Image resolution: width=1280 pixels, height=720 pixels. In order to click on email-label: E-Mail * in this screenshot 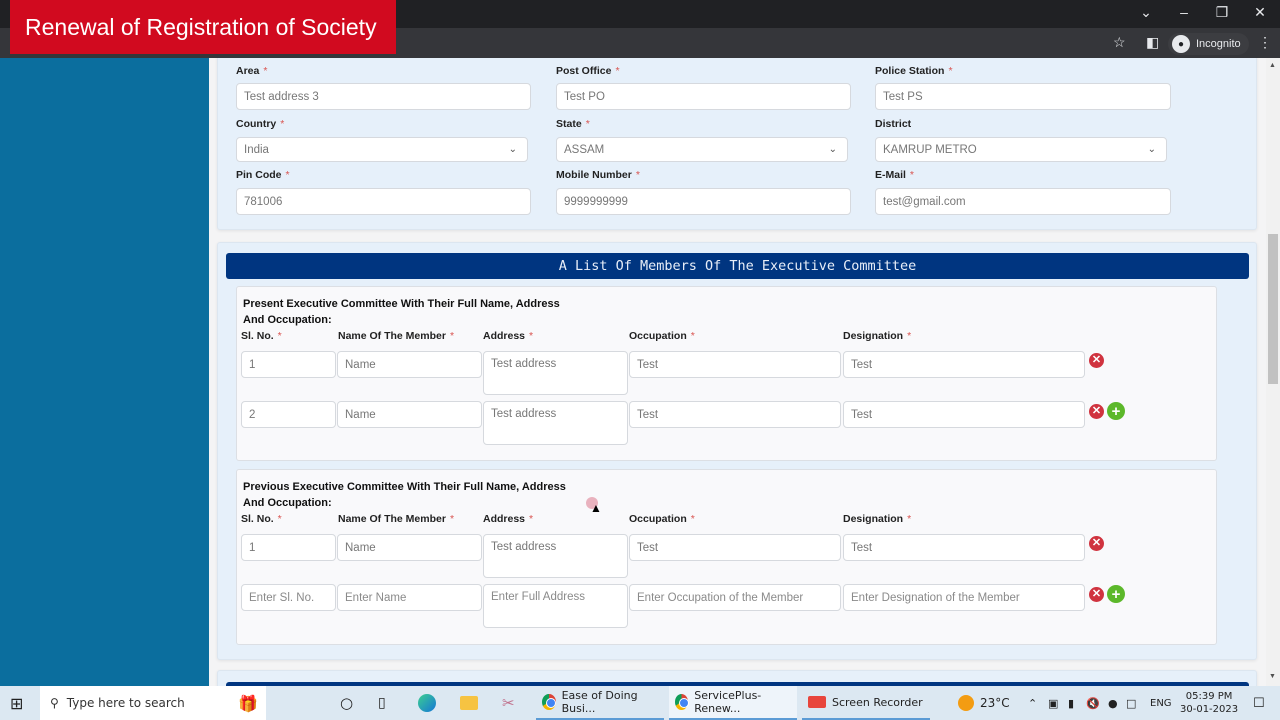, I will do `click(895, 175)`.